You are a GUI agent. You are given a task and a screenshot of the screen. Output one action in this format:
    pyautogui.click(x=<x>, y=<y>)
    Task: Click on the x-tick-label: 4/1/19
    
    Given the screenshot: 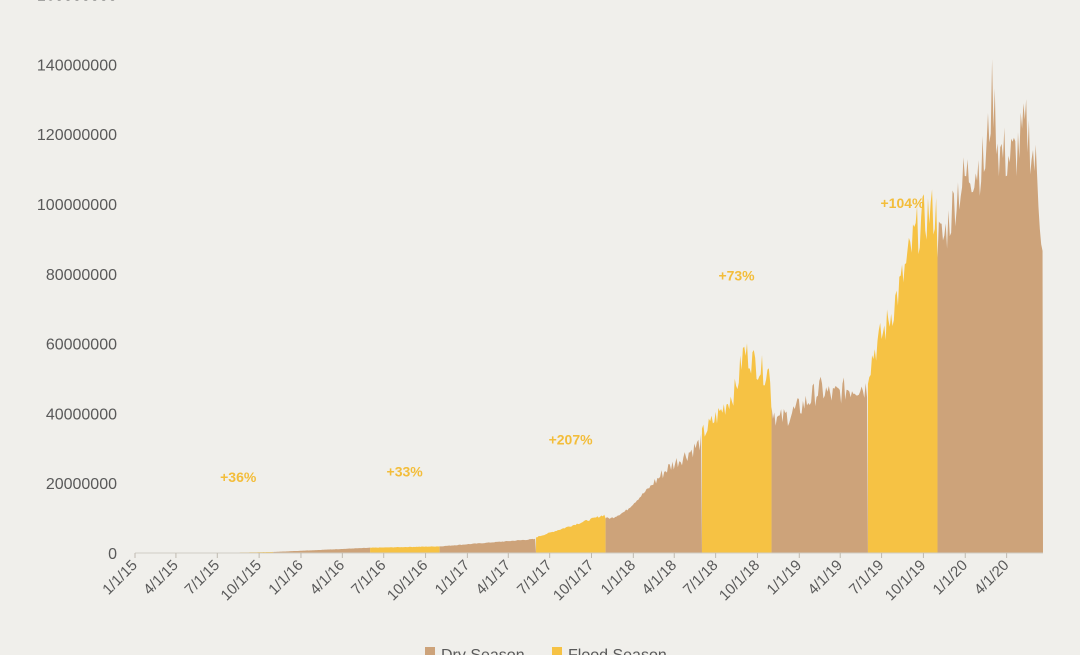 What is the action you would take?
    pyautogui.click(x=826, y=578)
    